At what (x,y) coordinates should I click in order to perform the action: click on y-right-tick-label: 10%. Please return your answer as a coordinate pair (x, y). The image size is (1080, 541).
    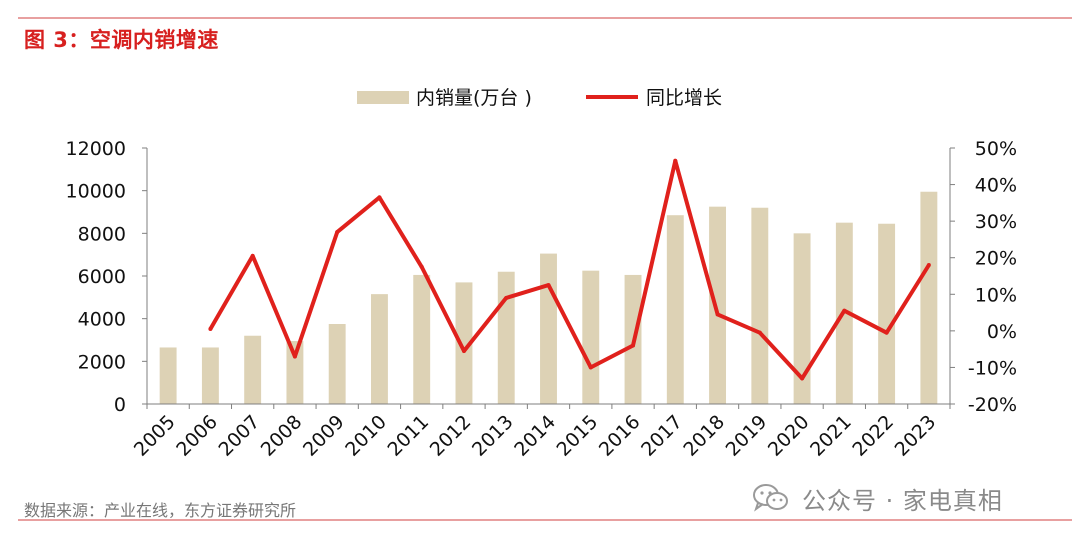
    Looking at the image, I should click on (996, 295).